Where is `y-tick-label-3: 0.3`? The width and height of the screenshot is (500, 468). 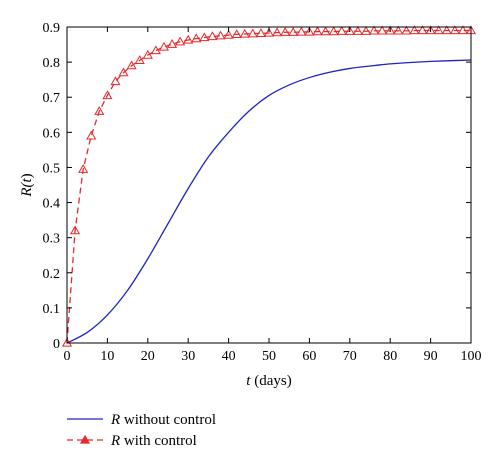
y-tick-label-3: 0.3 is located at coordinates (52, 239).